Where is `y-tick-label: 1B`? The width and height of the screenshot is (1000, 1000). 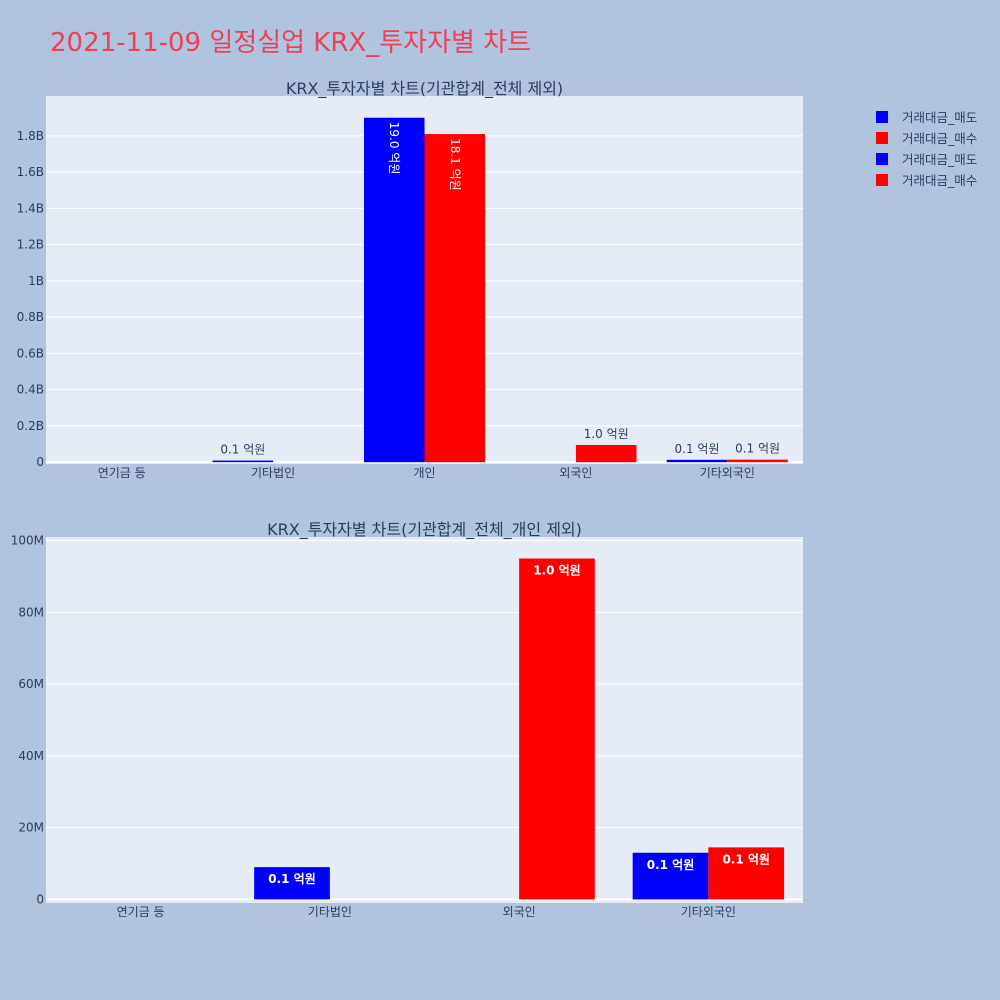
y-tick-label: 1B is located at coordinates (36, 281).